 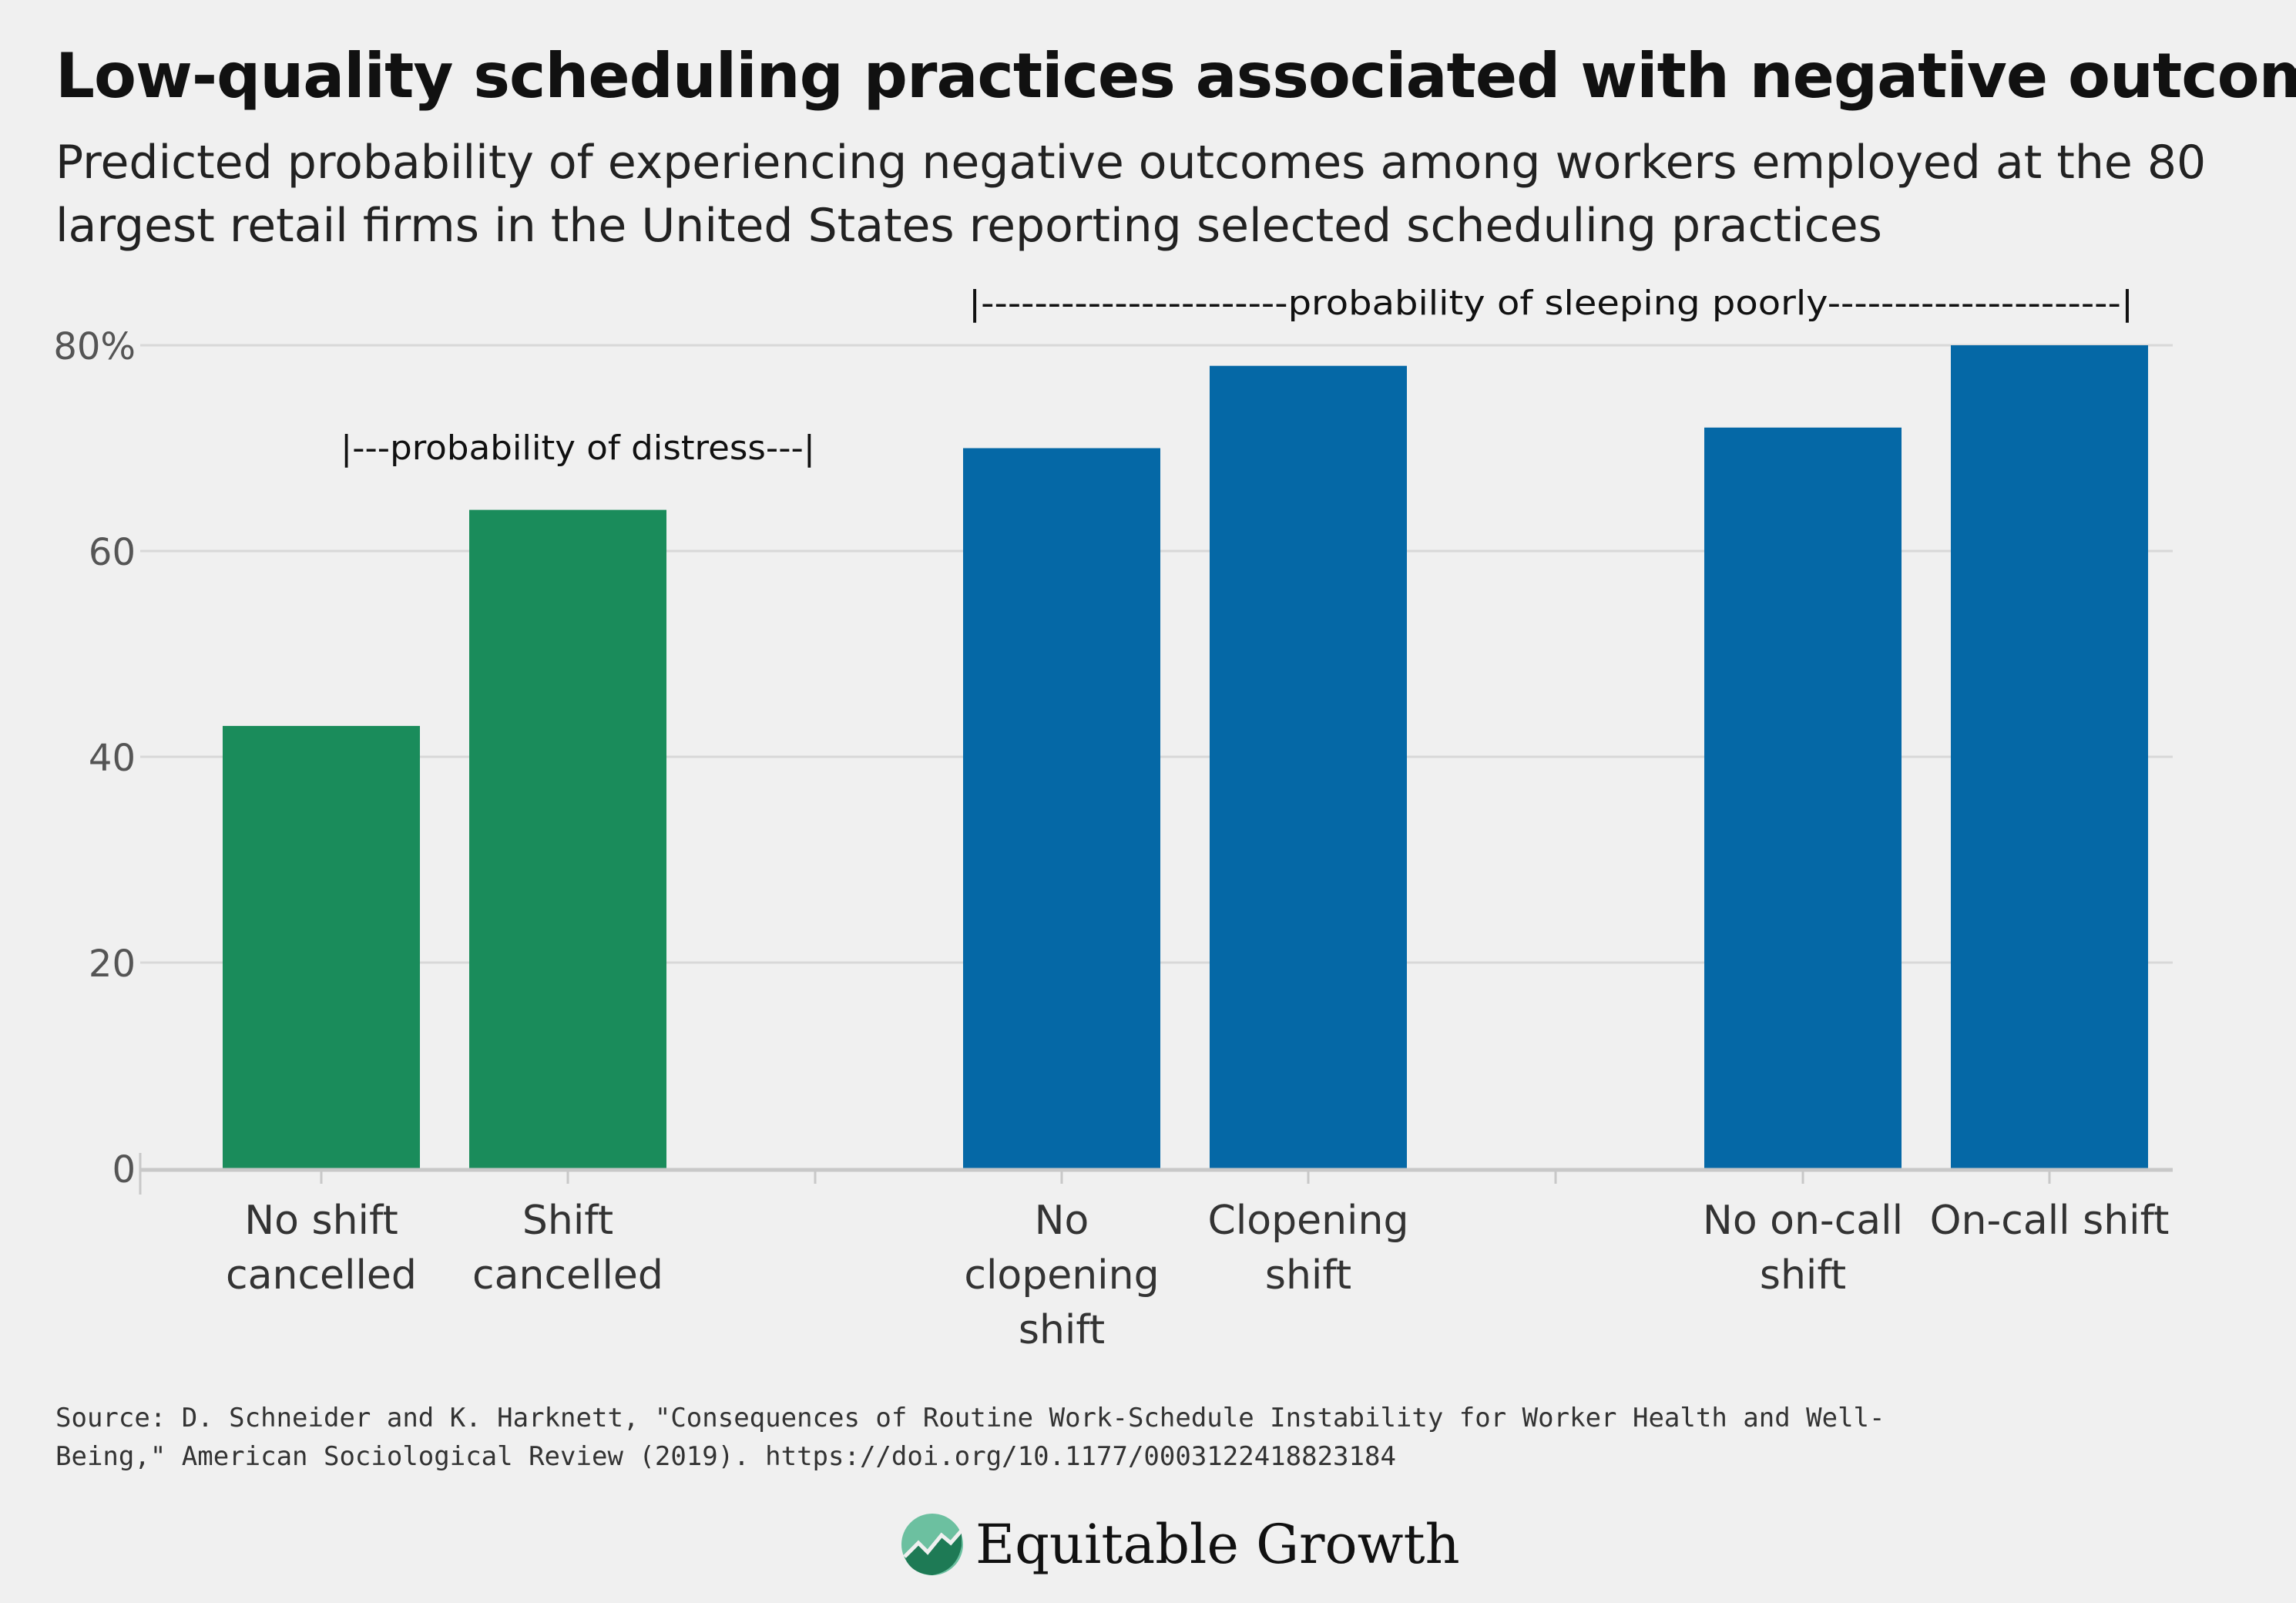 I want to click on y-tick-label: 60, so click(x=112, y=552).